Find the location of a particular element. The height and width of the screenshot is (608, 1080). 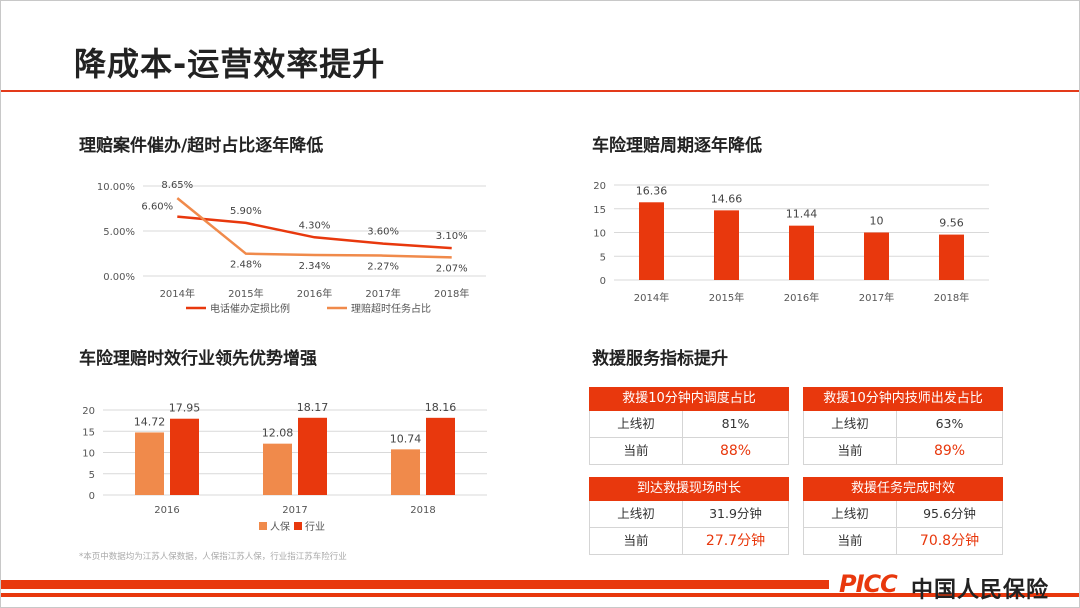

row-value: 88% is located at coordinates (735, 451).